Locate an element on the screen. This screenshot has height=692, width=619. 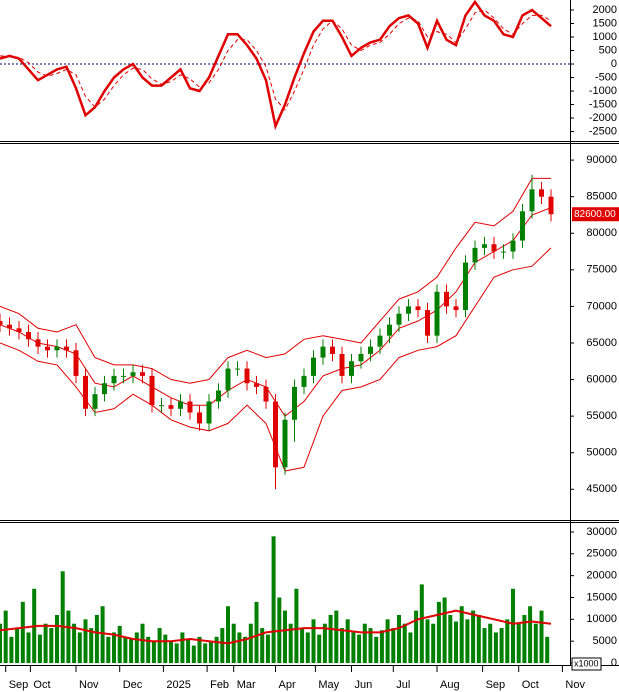
x-tick-label: Jun is located at coordinates (364, 685).